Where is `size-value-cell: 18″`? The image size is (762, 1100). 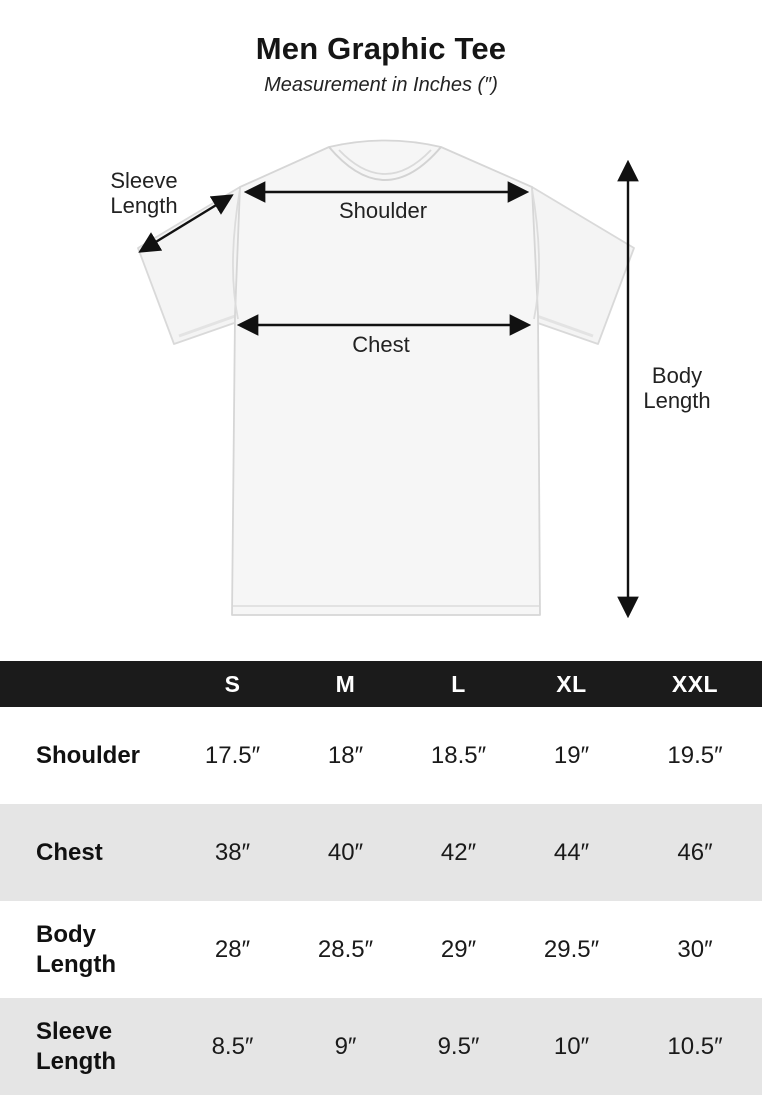
size-value-cell: 18″ is located at coordinates (345, 755).